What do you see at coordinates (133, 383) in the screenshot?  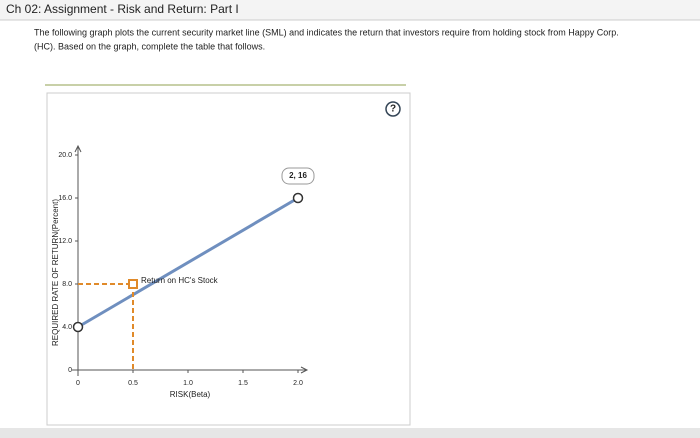 I see `x-tick-label: 0.5` at bounding box center [133, 383].